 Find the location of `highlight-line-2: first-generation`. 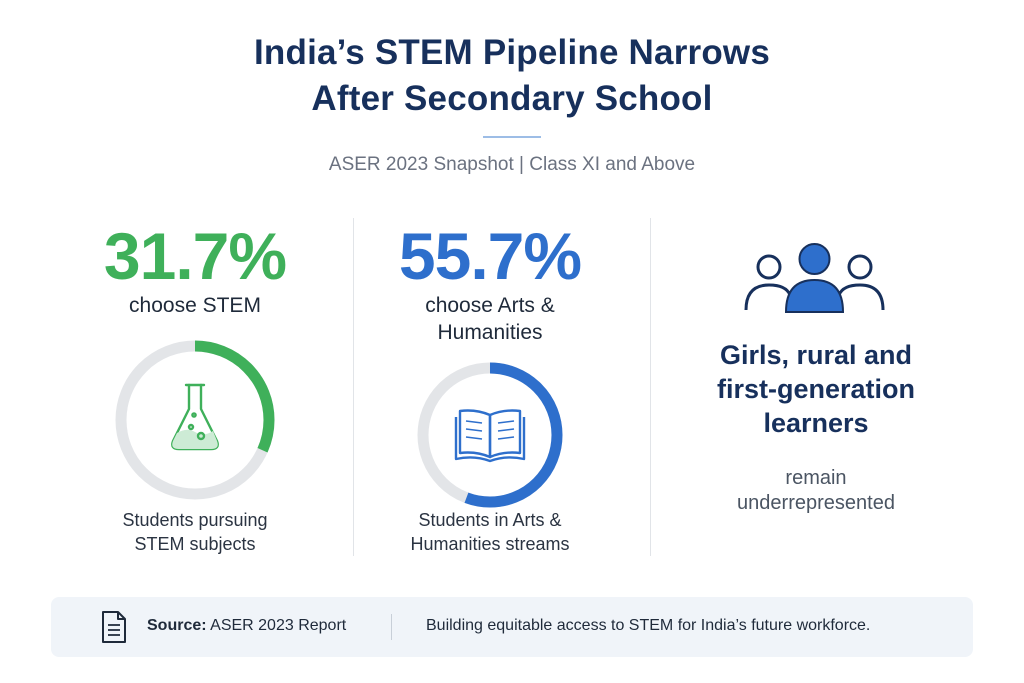

highlight-line-2: first-generation is located at coordinates (816, 389).